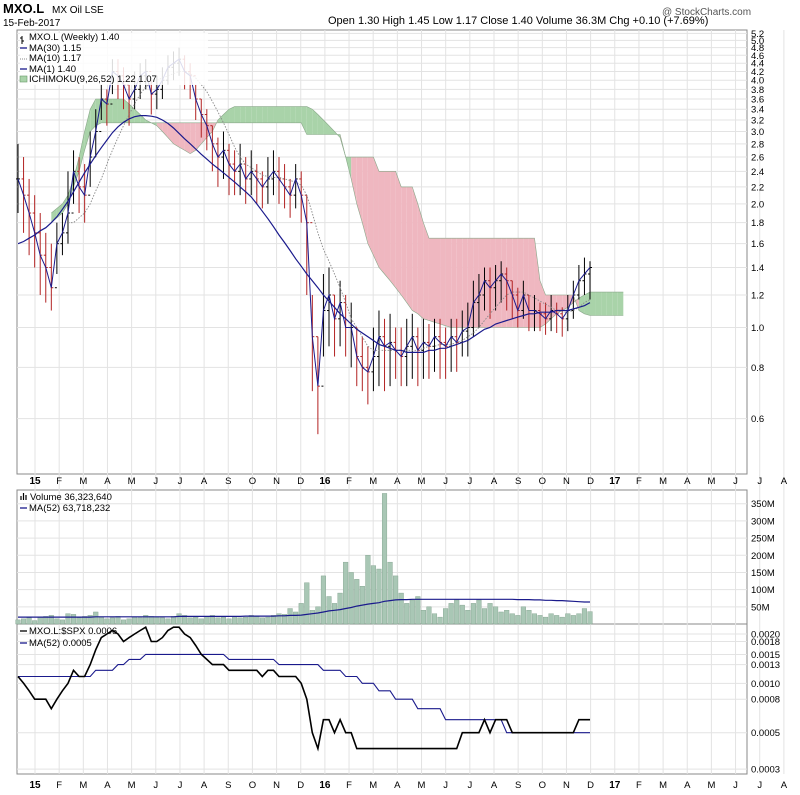 Image resolution: width=800 pixels, height=795 pixels. I want to click on price-tick-label: 2.8, so click(757, 144).